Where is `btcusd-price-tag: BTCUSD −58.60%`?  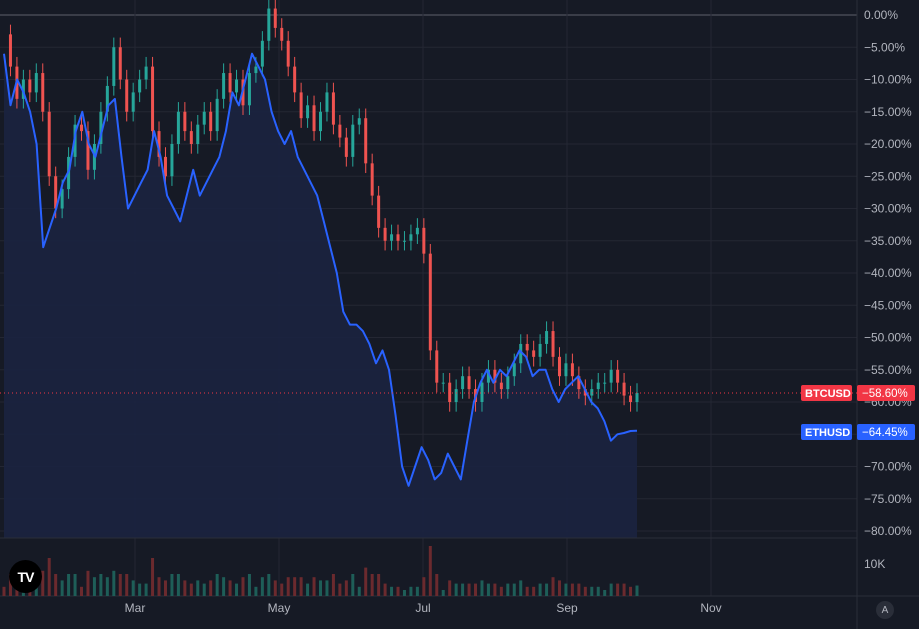
btcusd-price-tag: BTCUSD −58.60% is located at coordinates (858, 393).